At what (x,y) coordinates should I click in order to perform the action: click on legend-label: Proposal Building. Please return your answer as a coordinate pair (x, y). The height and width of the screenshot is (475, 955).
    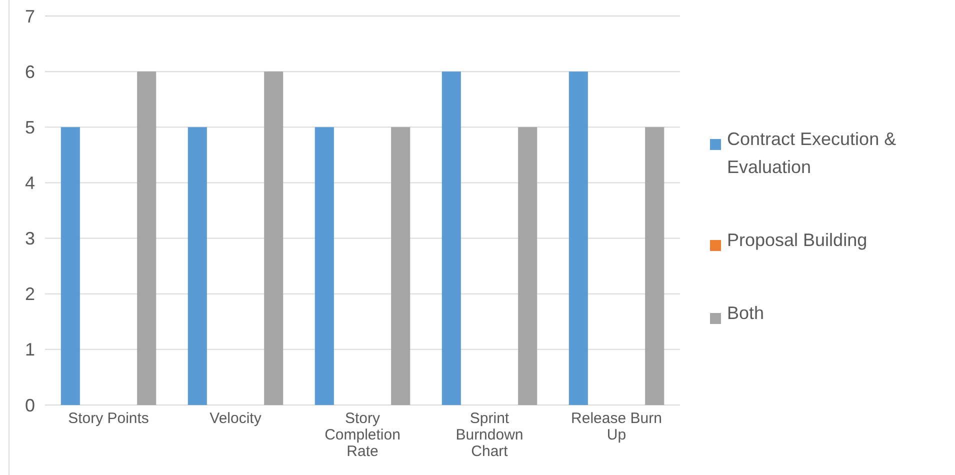
    Looking at the image, I should click on (797, 240).